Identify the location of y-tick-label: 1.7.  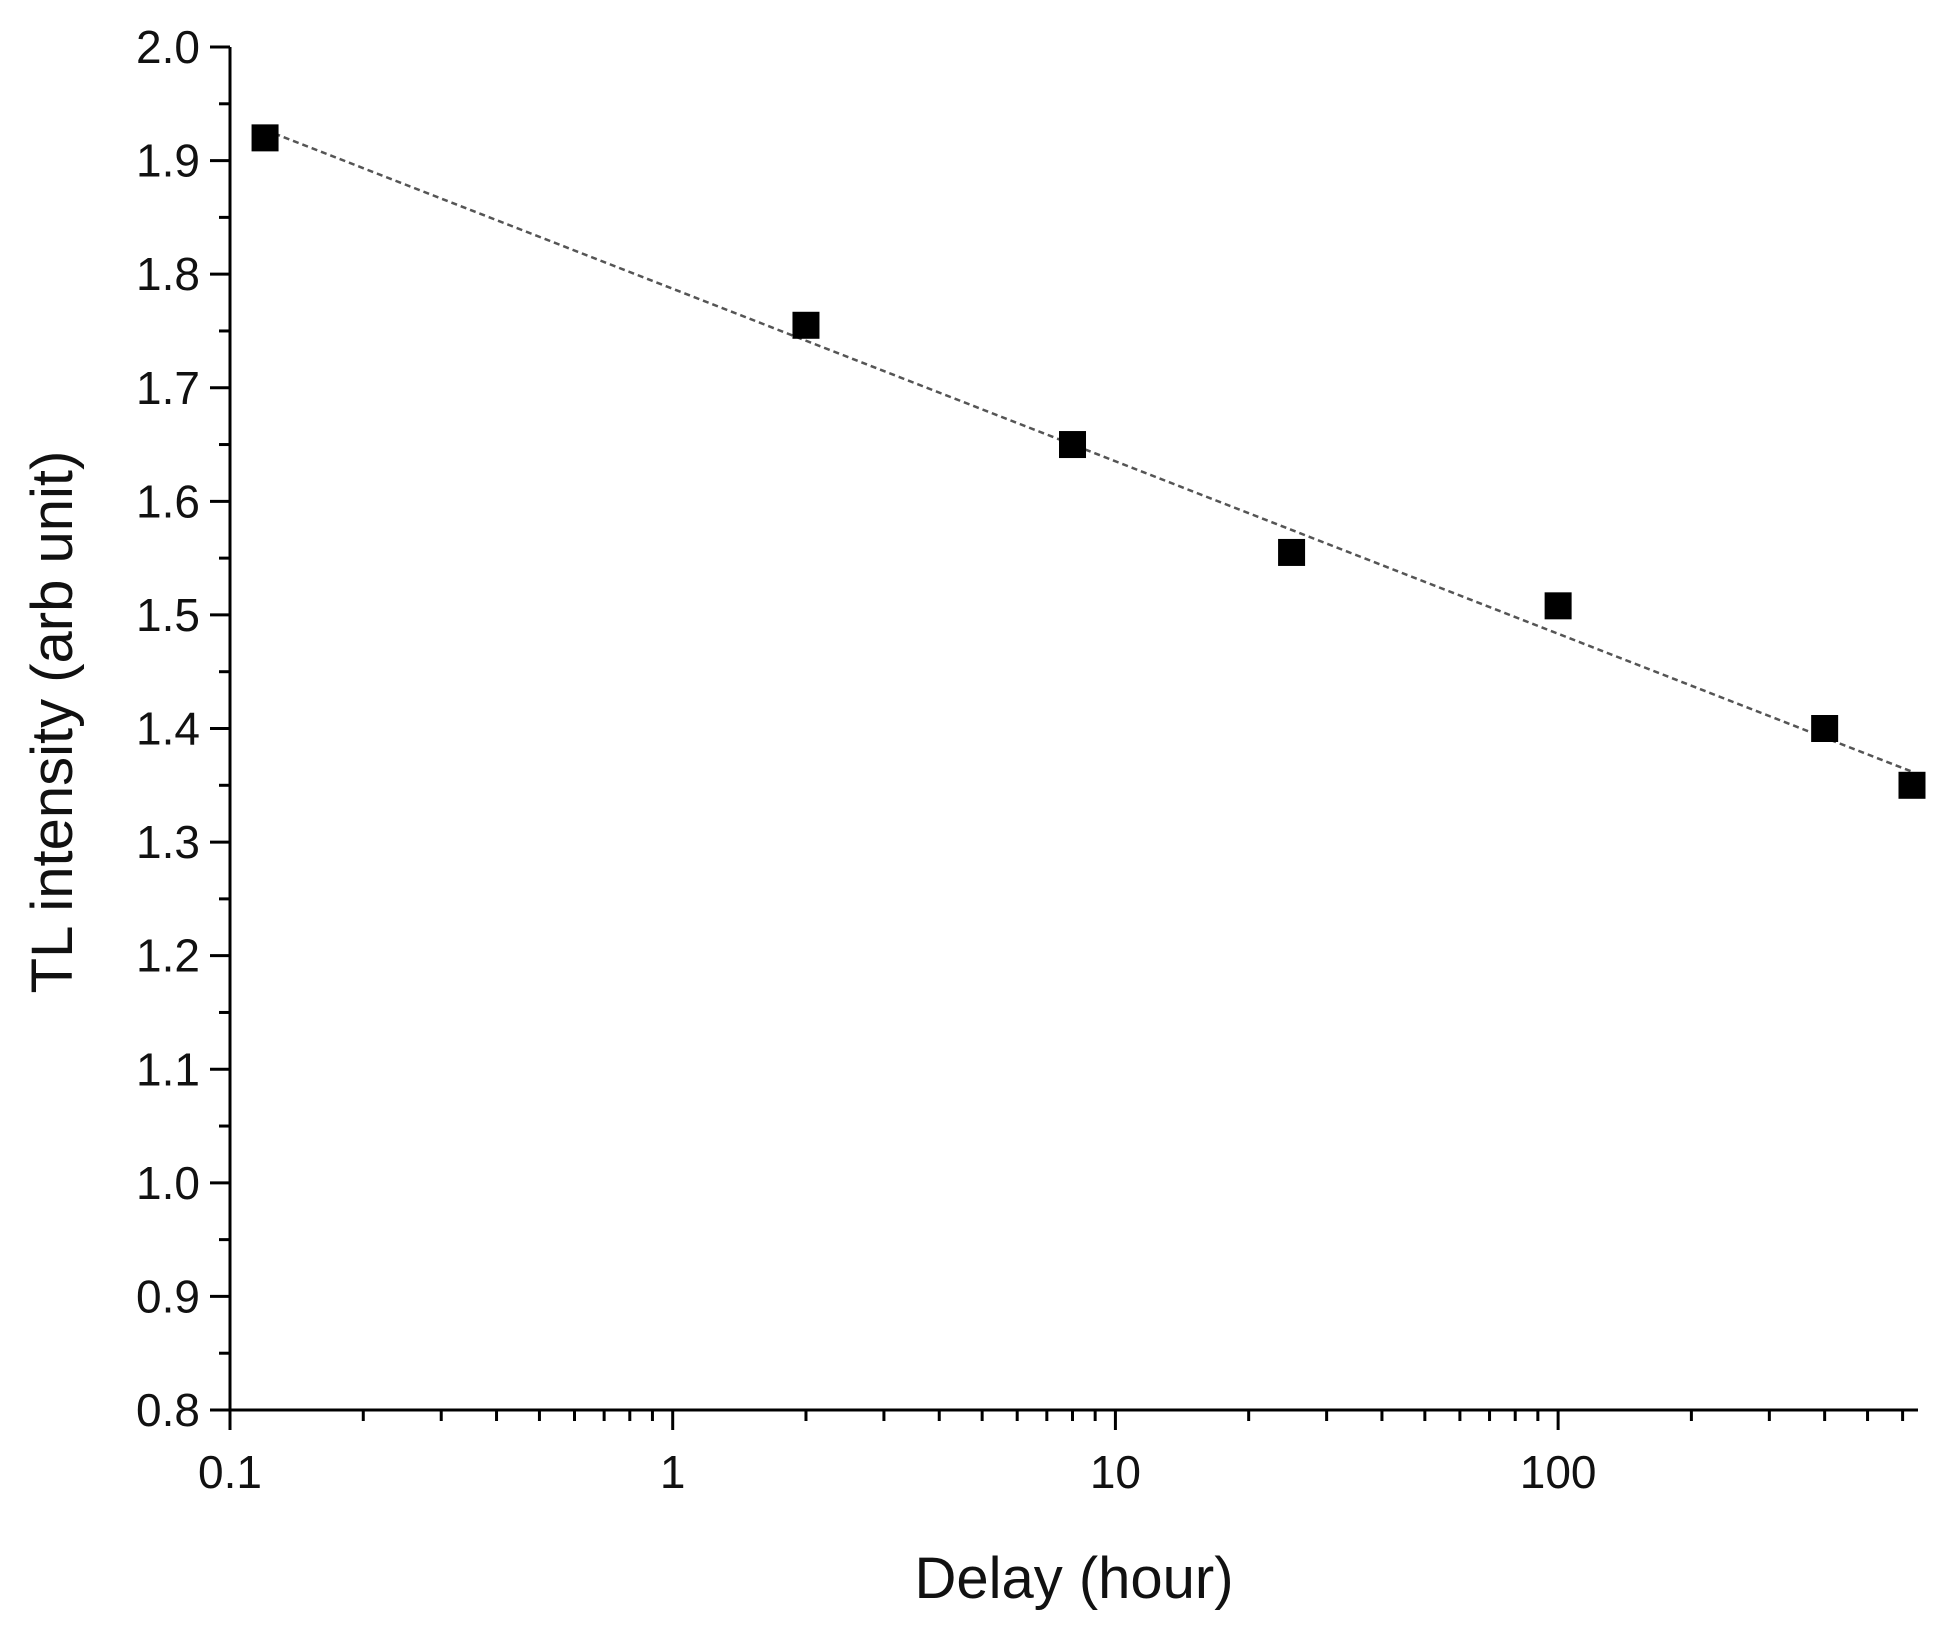
(168, 388).